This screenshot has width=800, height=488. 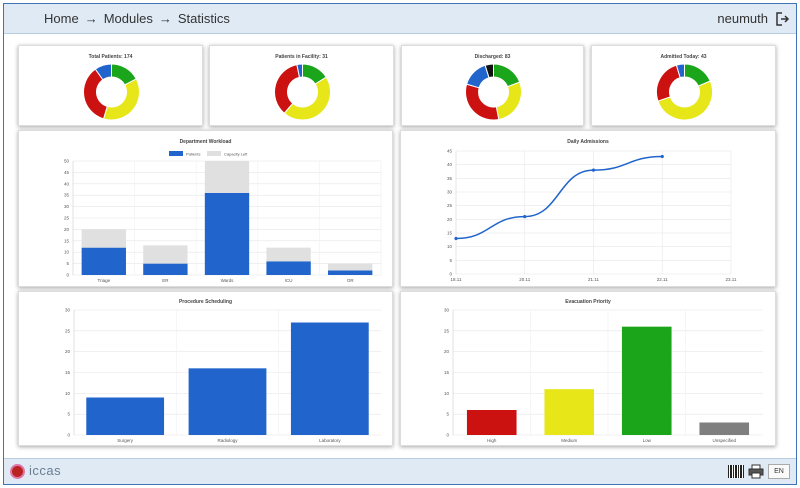 I want to click on chart-title: Daily Admissions, so click(x=588, y=142).